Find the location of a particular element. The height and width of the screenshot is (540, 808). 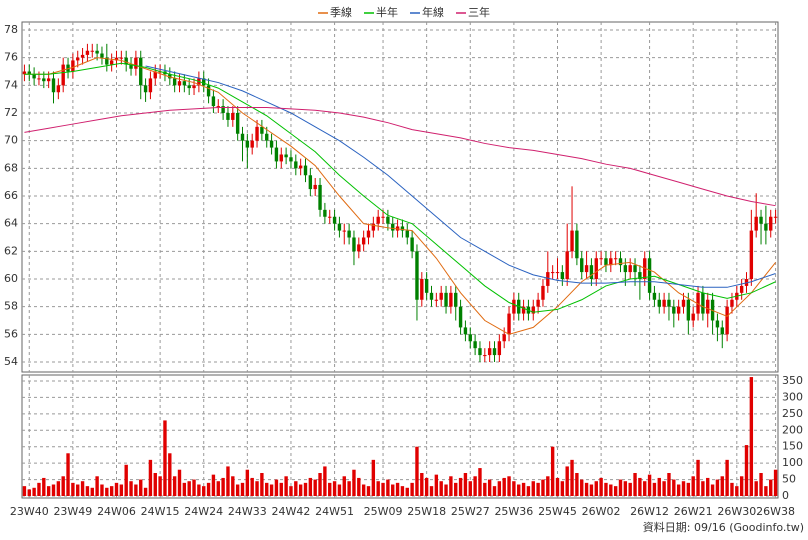

x-tick-label: 24W15 is located at coordinates (160, 511).